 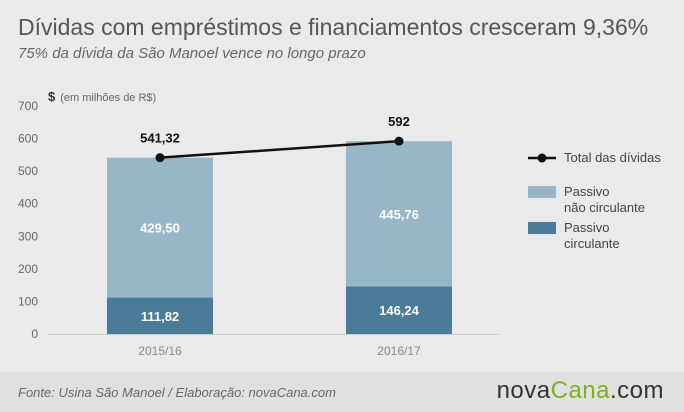 I want to click on x-tick-label: 2016/17, so click(x=399, y=351).